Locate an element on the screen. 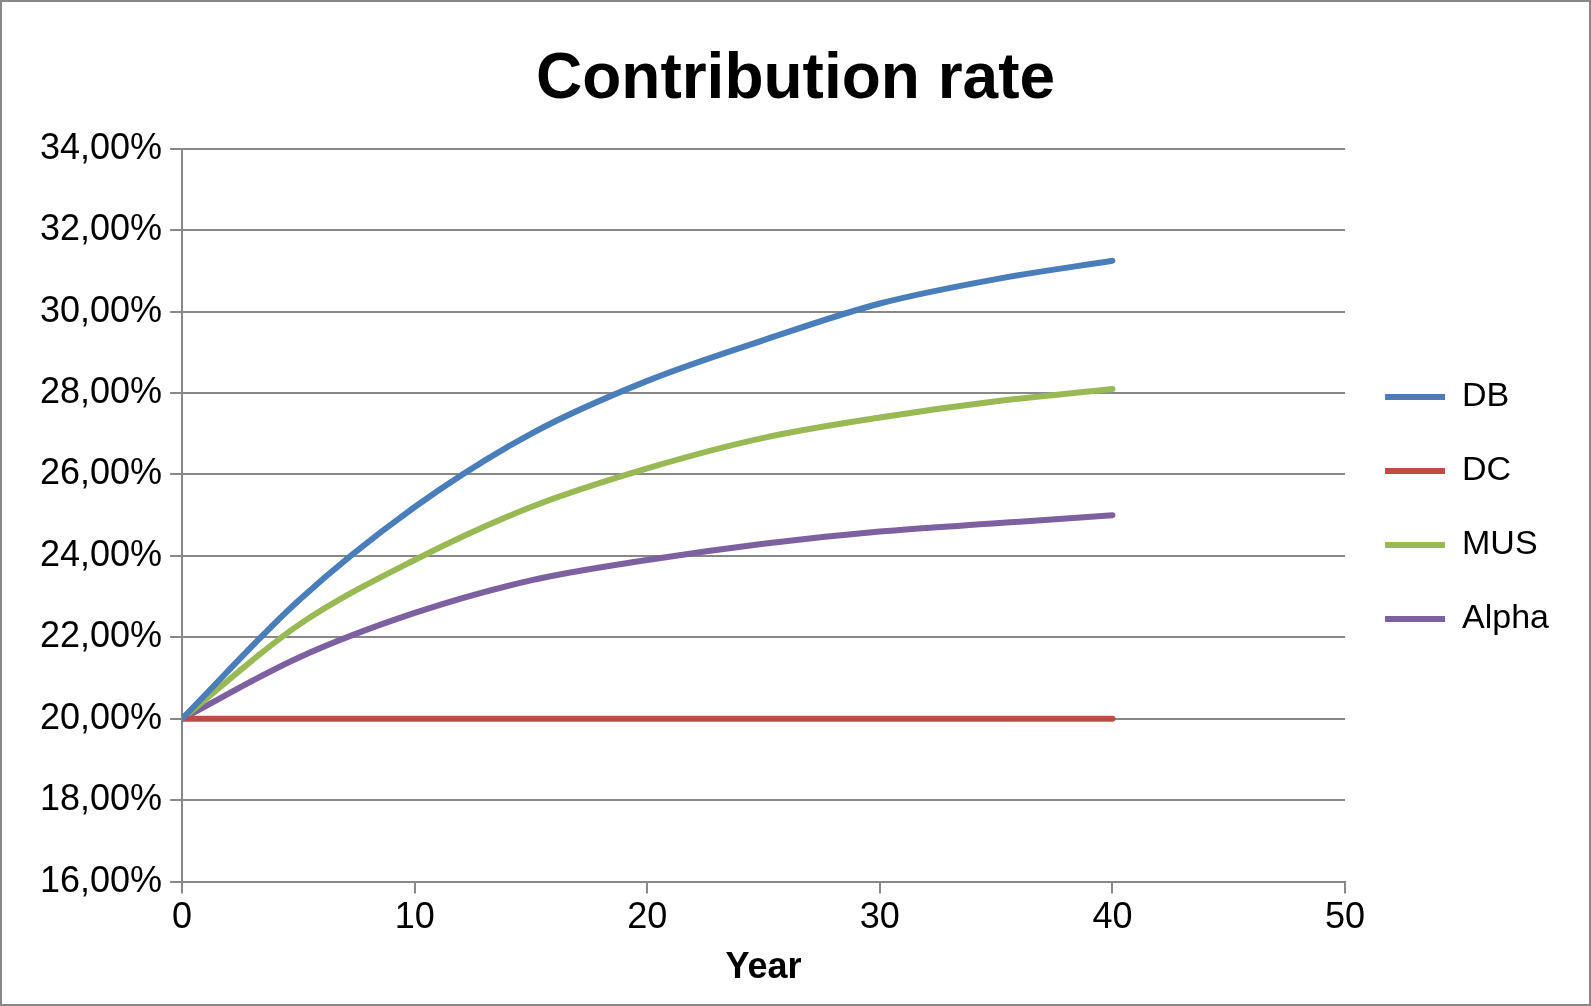 Image resolution: width=1591 pixels, height=1006 pixels. y-tick-label: 30,00% is located at coordinates (101, 309).